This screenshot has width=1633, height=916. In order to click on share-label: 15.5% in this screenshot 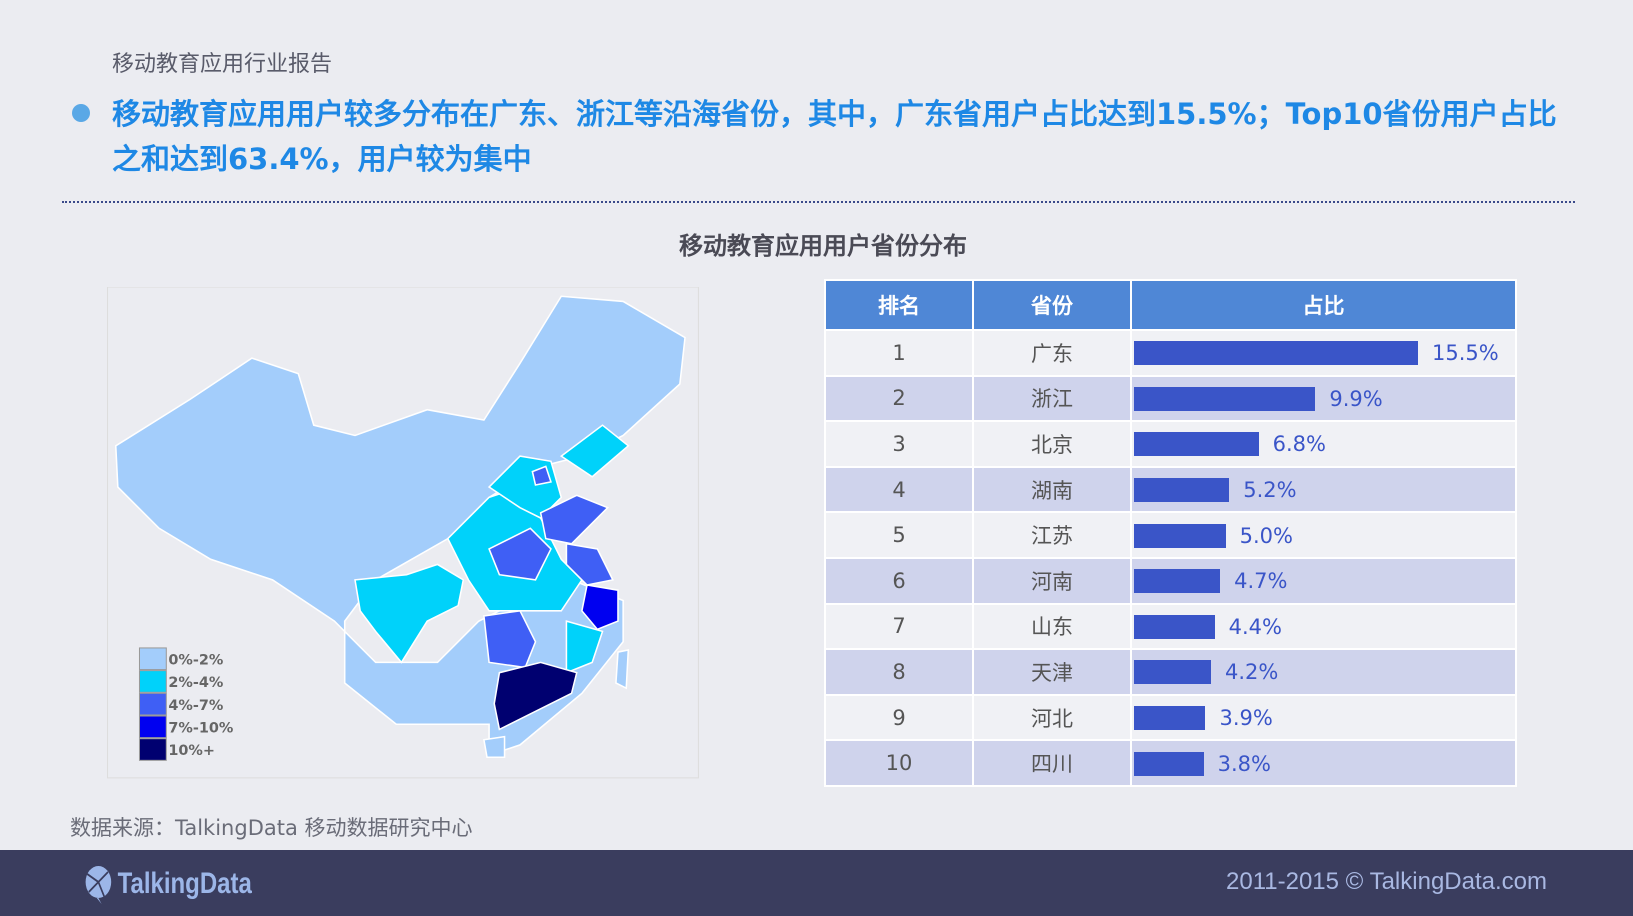, I will do `click(1465, 353)`.